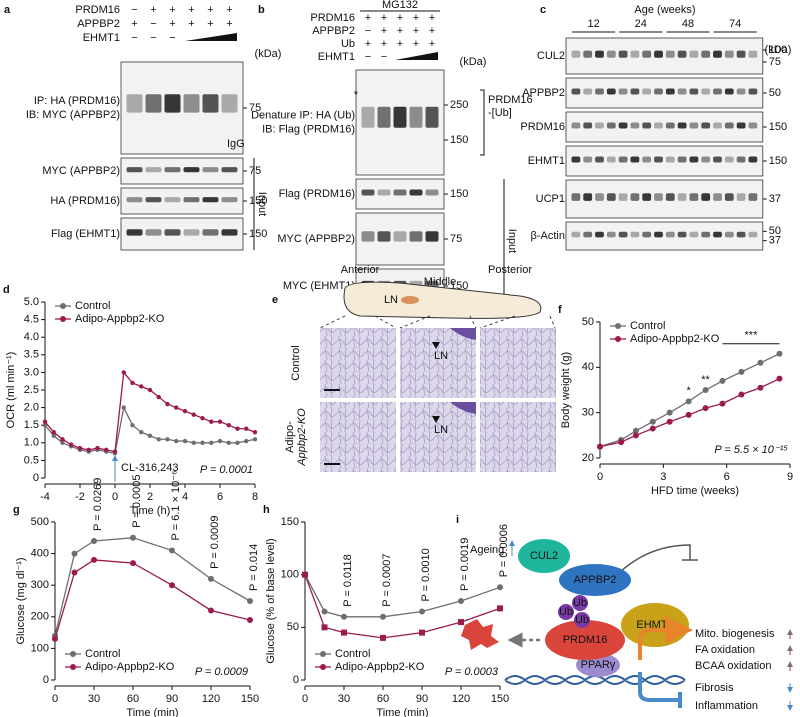 This screenshot has height=717, width=800. I want to click on micrograph, so click(358, 363).